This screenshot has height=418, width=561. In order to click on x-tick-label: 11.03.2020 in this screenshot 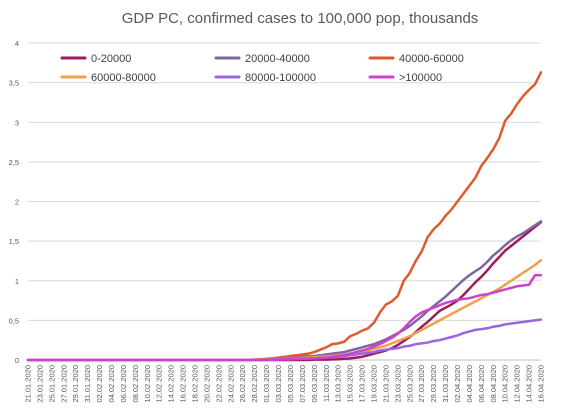, I will do `click(326, 383)`.